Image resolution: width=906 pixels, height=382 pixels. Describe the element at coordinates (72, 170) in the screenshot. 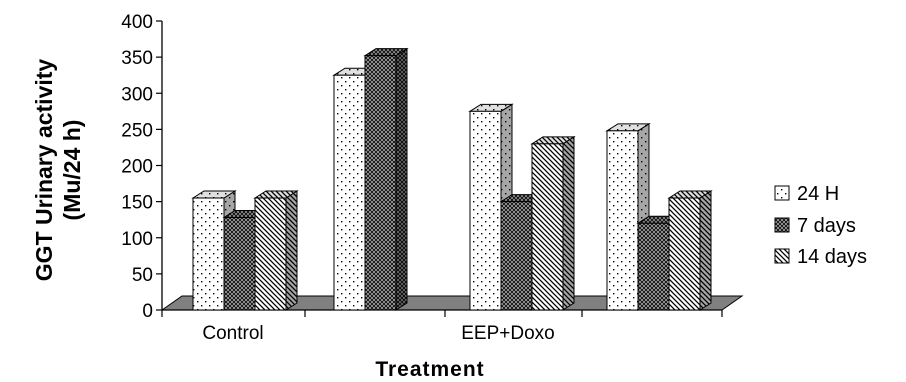

I see `y-axis-title-line2: (Mu/24 h)` at that location.